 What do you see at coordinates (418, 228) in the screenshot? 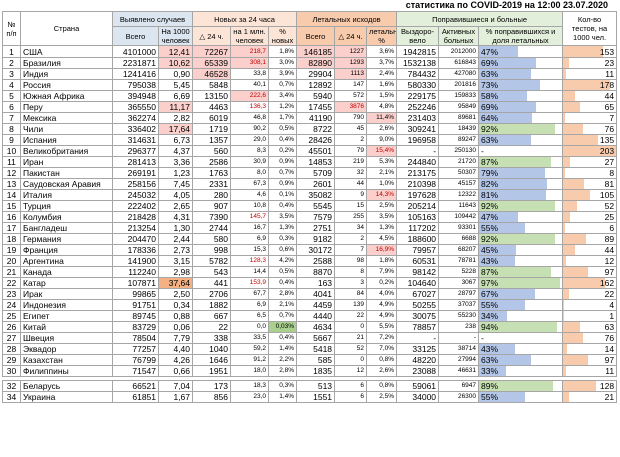
I see `recovered: 117202` at bounding box center [418, 228].